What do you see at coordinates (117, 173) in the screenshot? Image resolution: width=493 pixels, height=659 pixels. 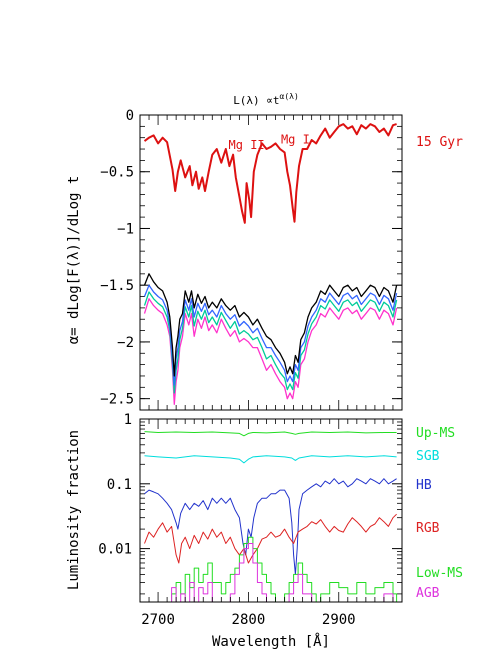 I see `top-ytick-label: −0.5` at bounding box center [117, 173].